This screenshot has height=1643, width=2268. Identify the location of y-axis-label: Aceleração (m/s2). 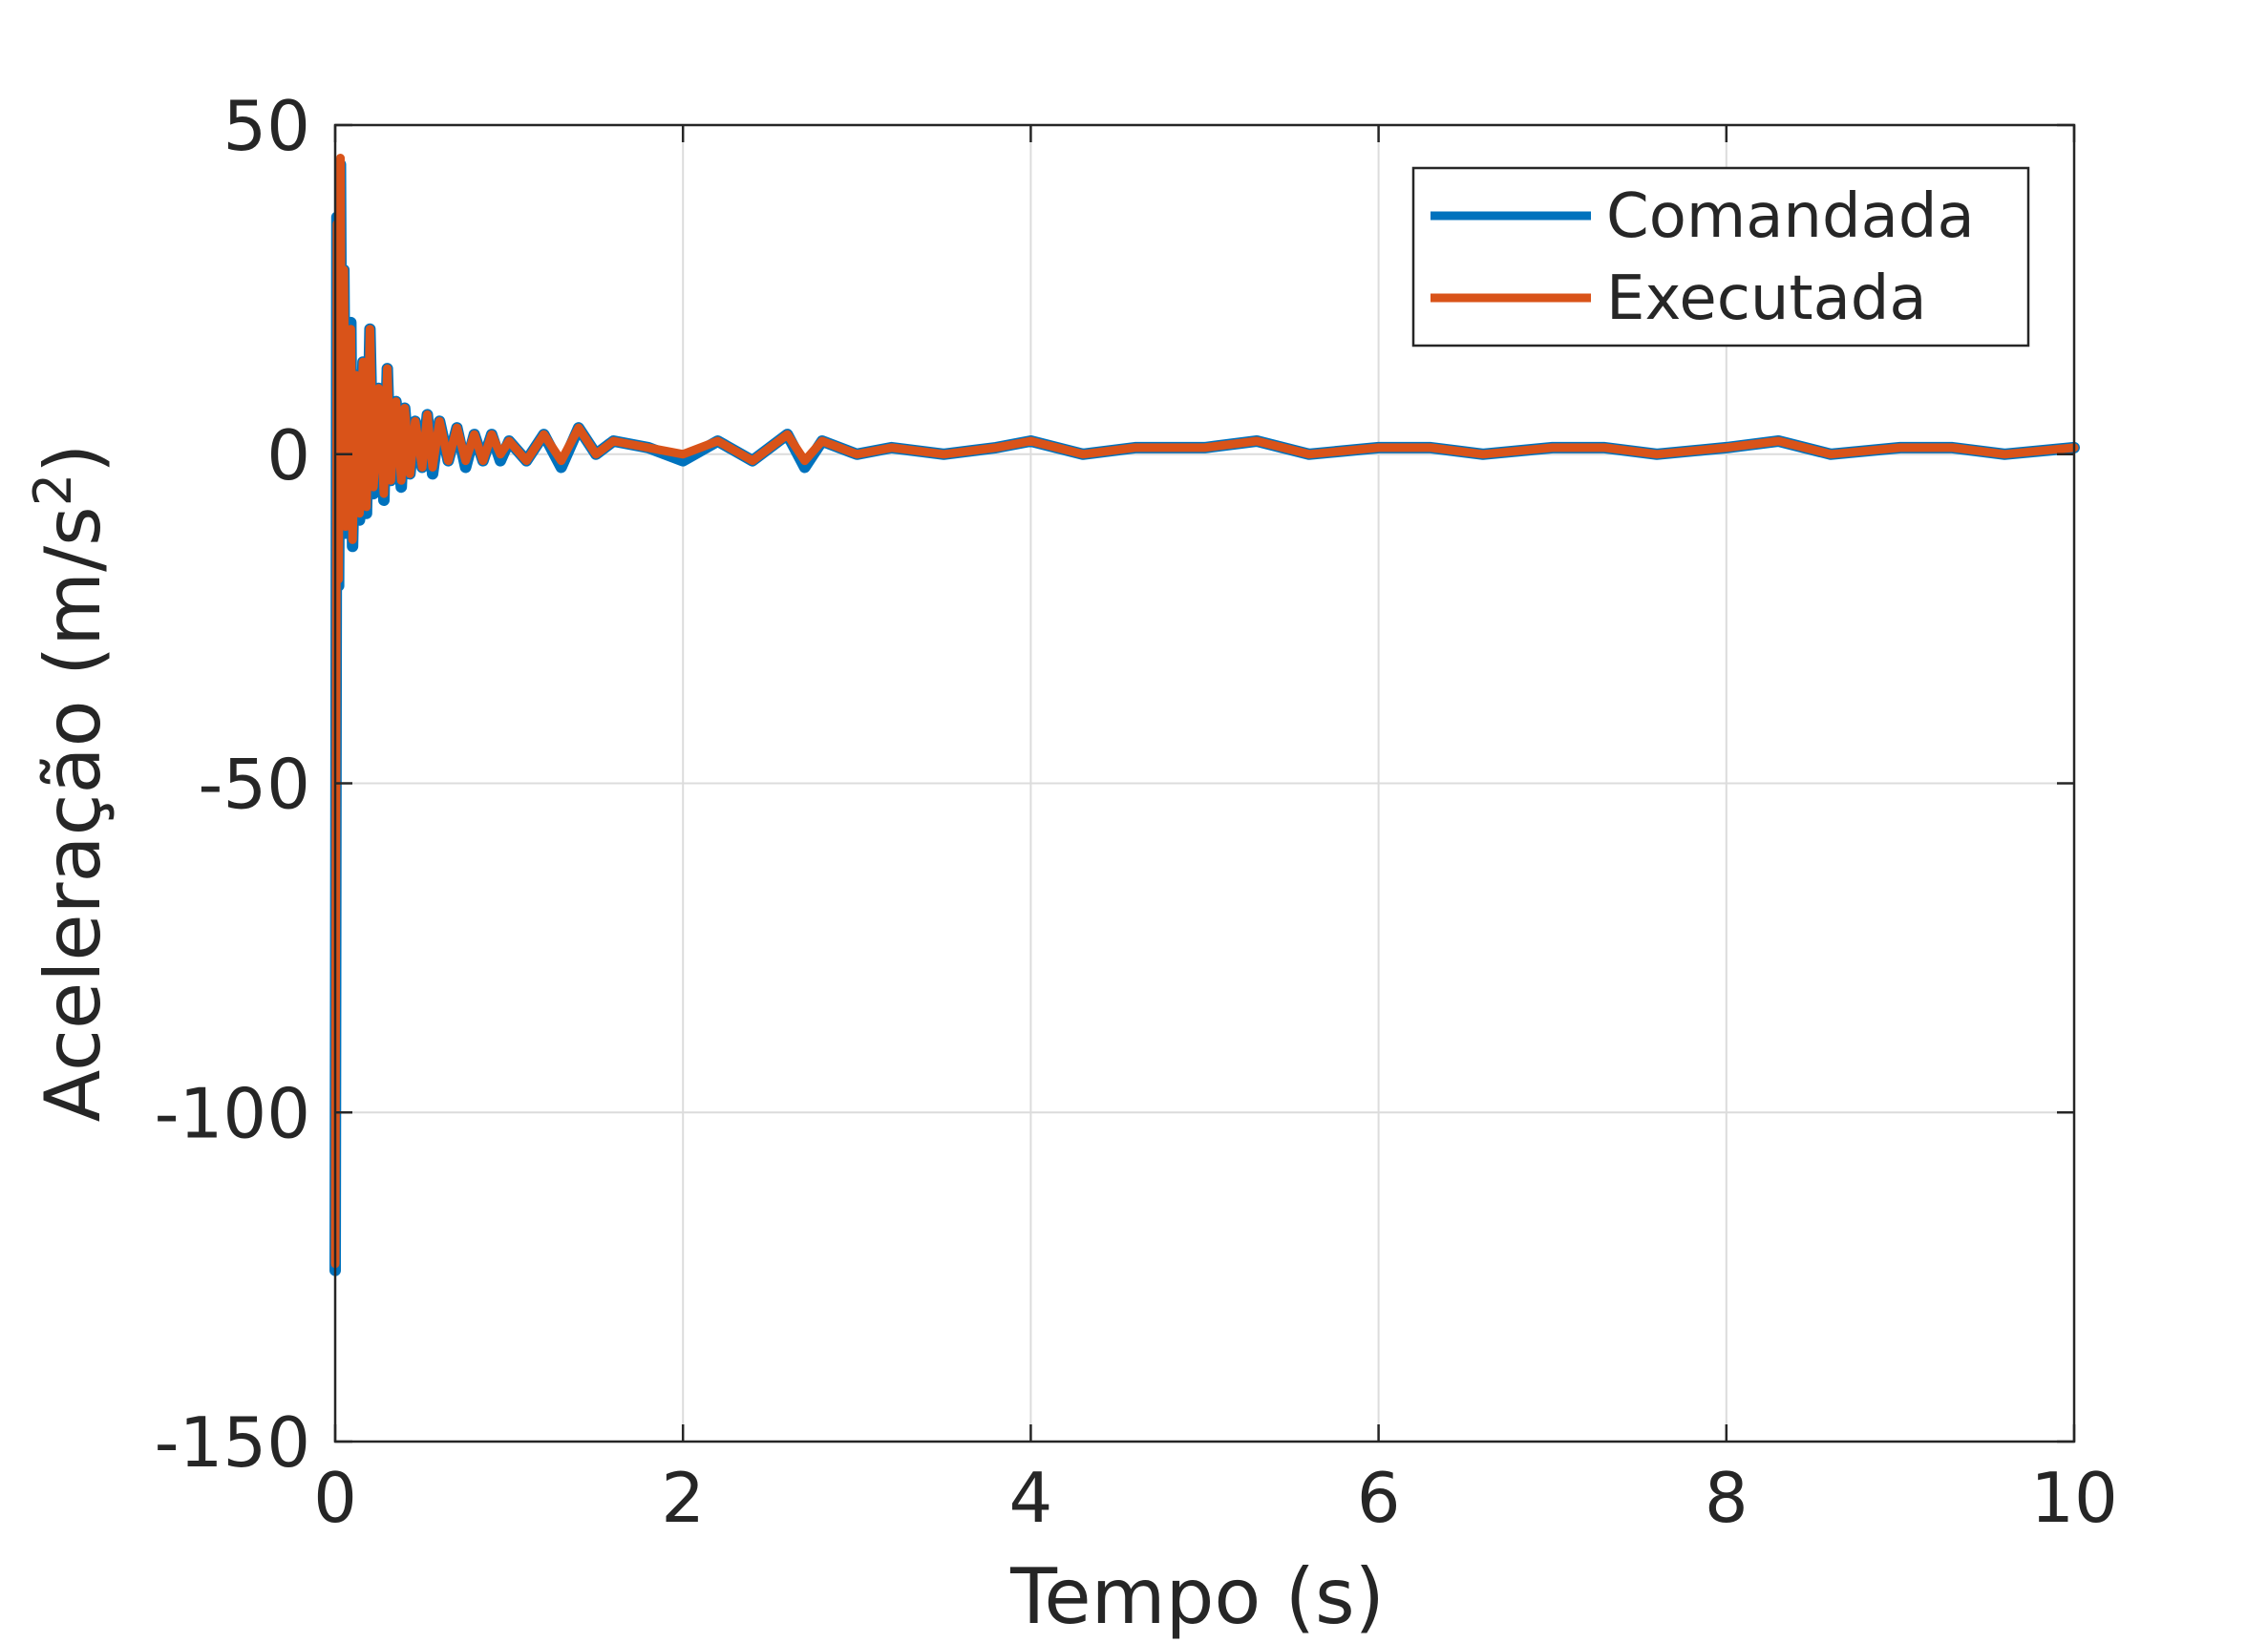
(70, 783).